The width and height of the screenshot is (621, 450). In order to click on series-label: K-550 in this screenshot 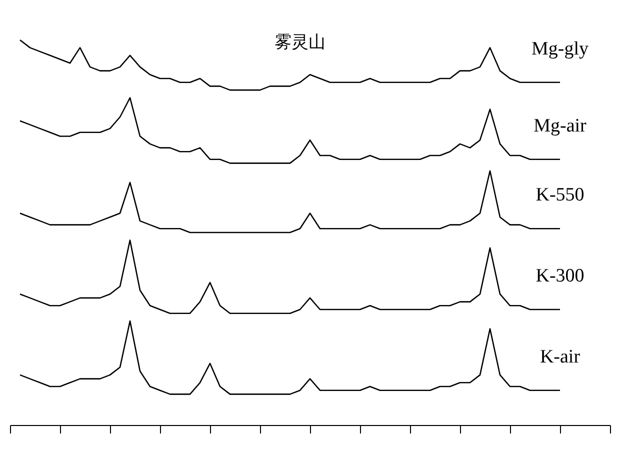, I will do `click(560, 195)`.